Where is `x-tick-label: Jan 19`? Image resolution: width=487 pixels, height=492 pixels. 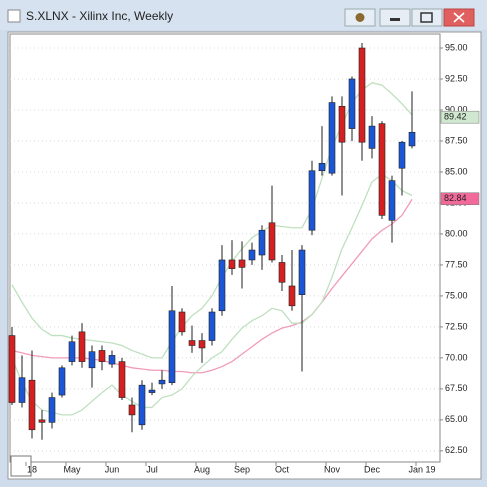
x-tick-label: Jan 19 is located at coordinates (421, 469).